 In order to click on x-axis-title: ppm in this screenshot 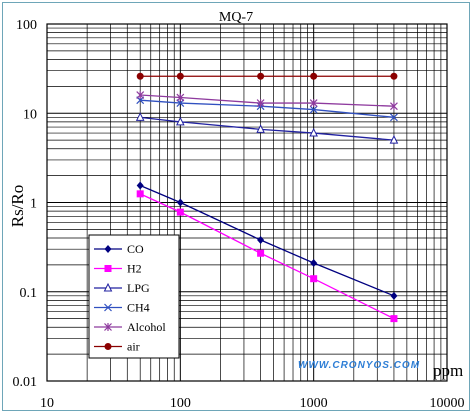, I will do `click(448, 370)`.